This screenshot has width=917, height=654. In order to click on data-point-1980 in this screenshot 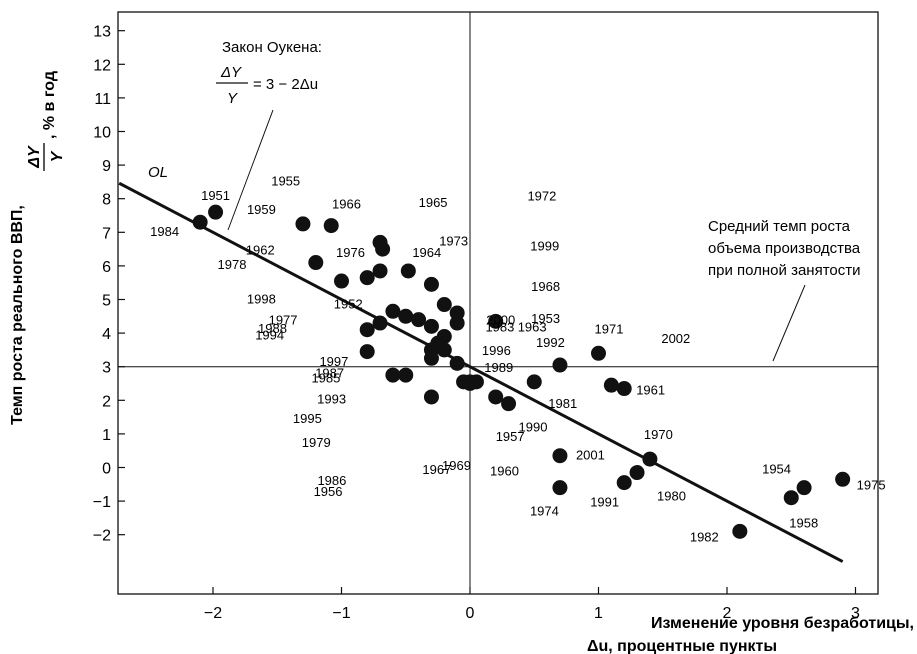, I will do `click(637, 473)`.